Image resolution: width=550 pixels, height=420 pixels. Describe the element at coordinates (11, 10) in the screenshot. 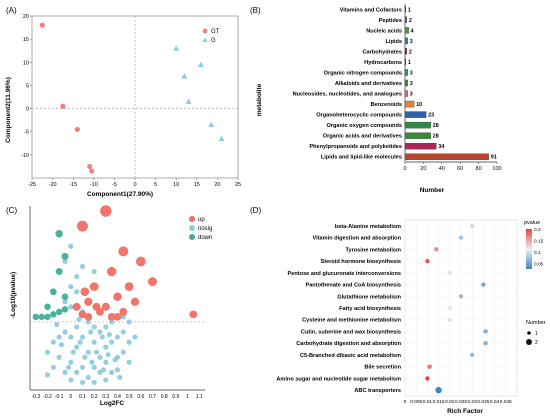

I see `panel-label-a: (A)` at that location.